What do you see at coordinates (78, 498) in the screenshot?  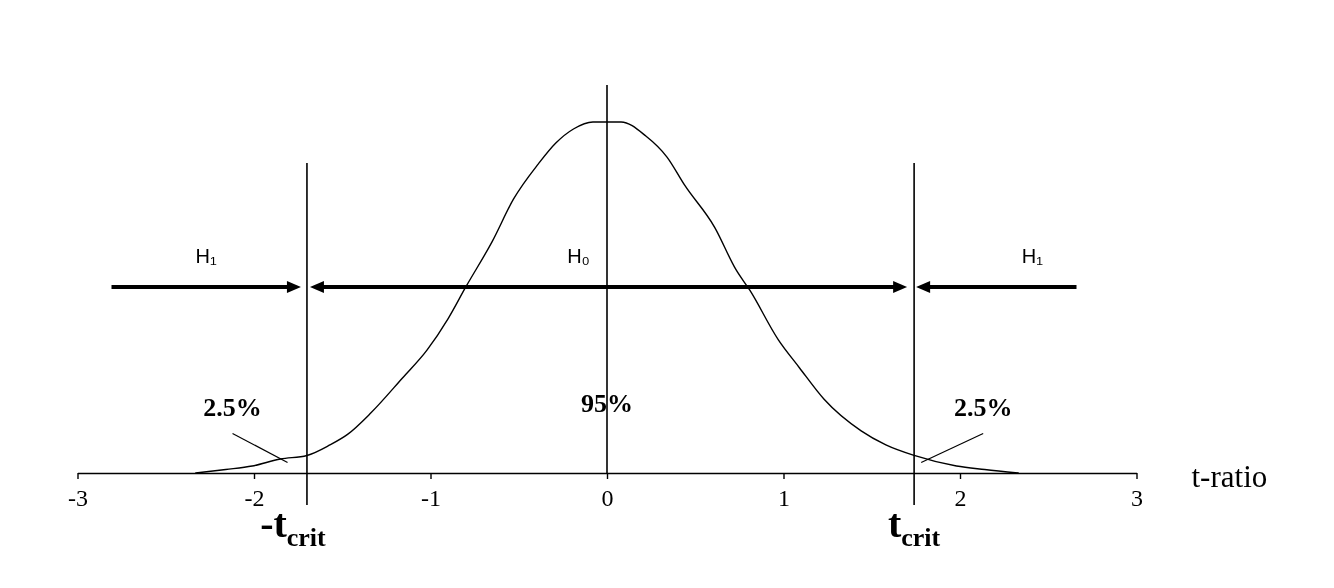 I see `x-tick-label: -3` at bounding box center [78, 498].